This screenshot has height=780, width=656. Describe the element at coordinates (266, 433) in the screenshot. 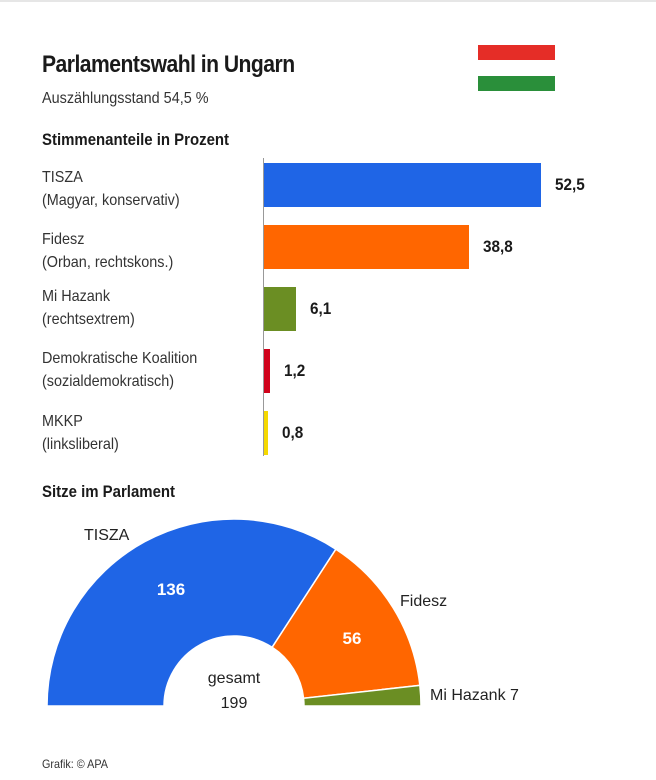

I see `bar-mkkp` at that location.